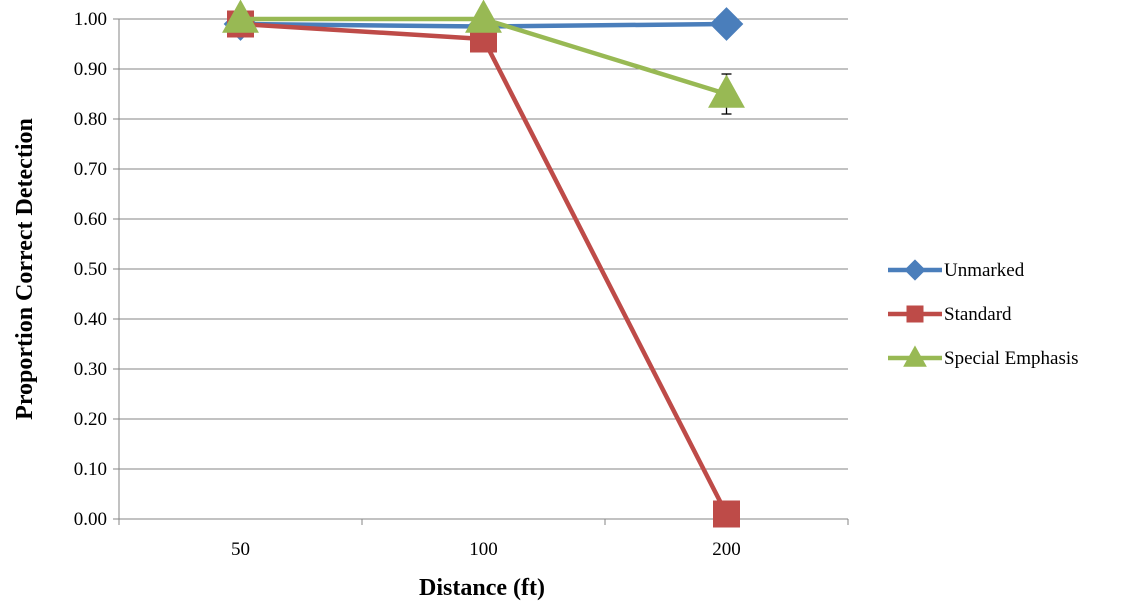 The height and width of the screenshot is (609, 1138). I want to click on x-tick-labels: 50 100 200, so click(486, 549).